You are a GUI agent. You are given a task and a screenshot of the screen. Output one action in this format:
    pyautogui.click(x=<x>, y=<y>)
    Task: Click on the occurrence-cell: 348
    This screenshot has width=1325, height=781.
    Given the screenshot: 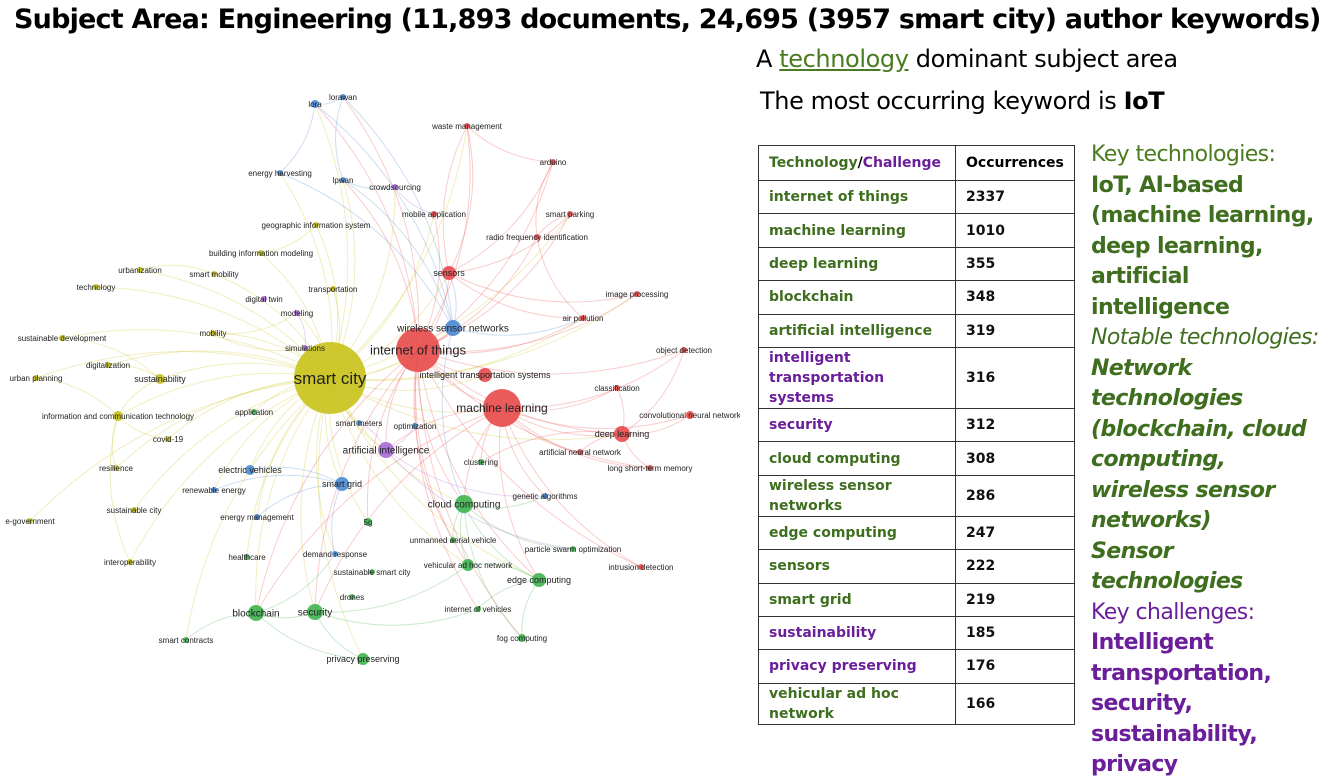 What is the action you would take?
    pyautogui.click(x=1015, y=297)
    